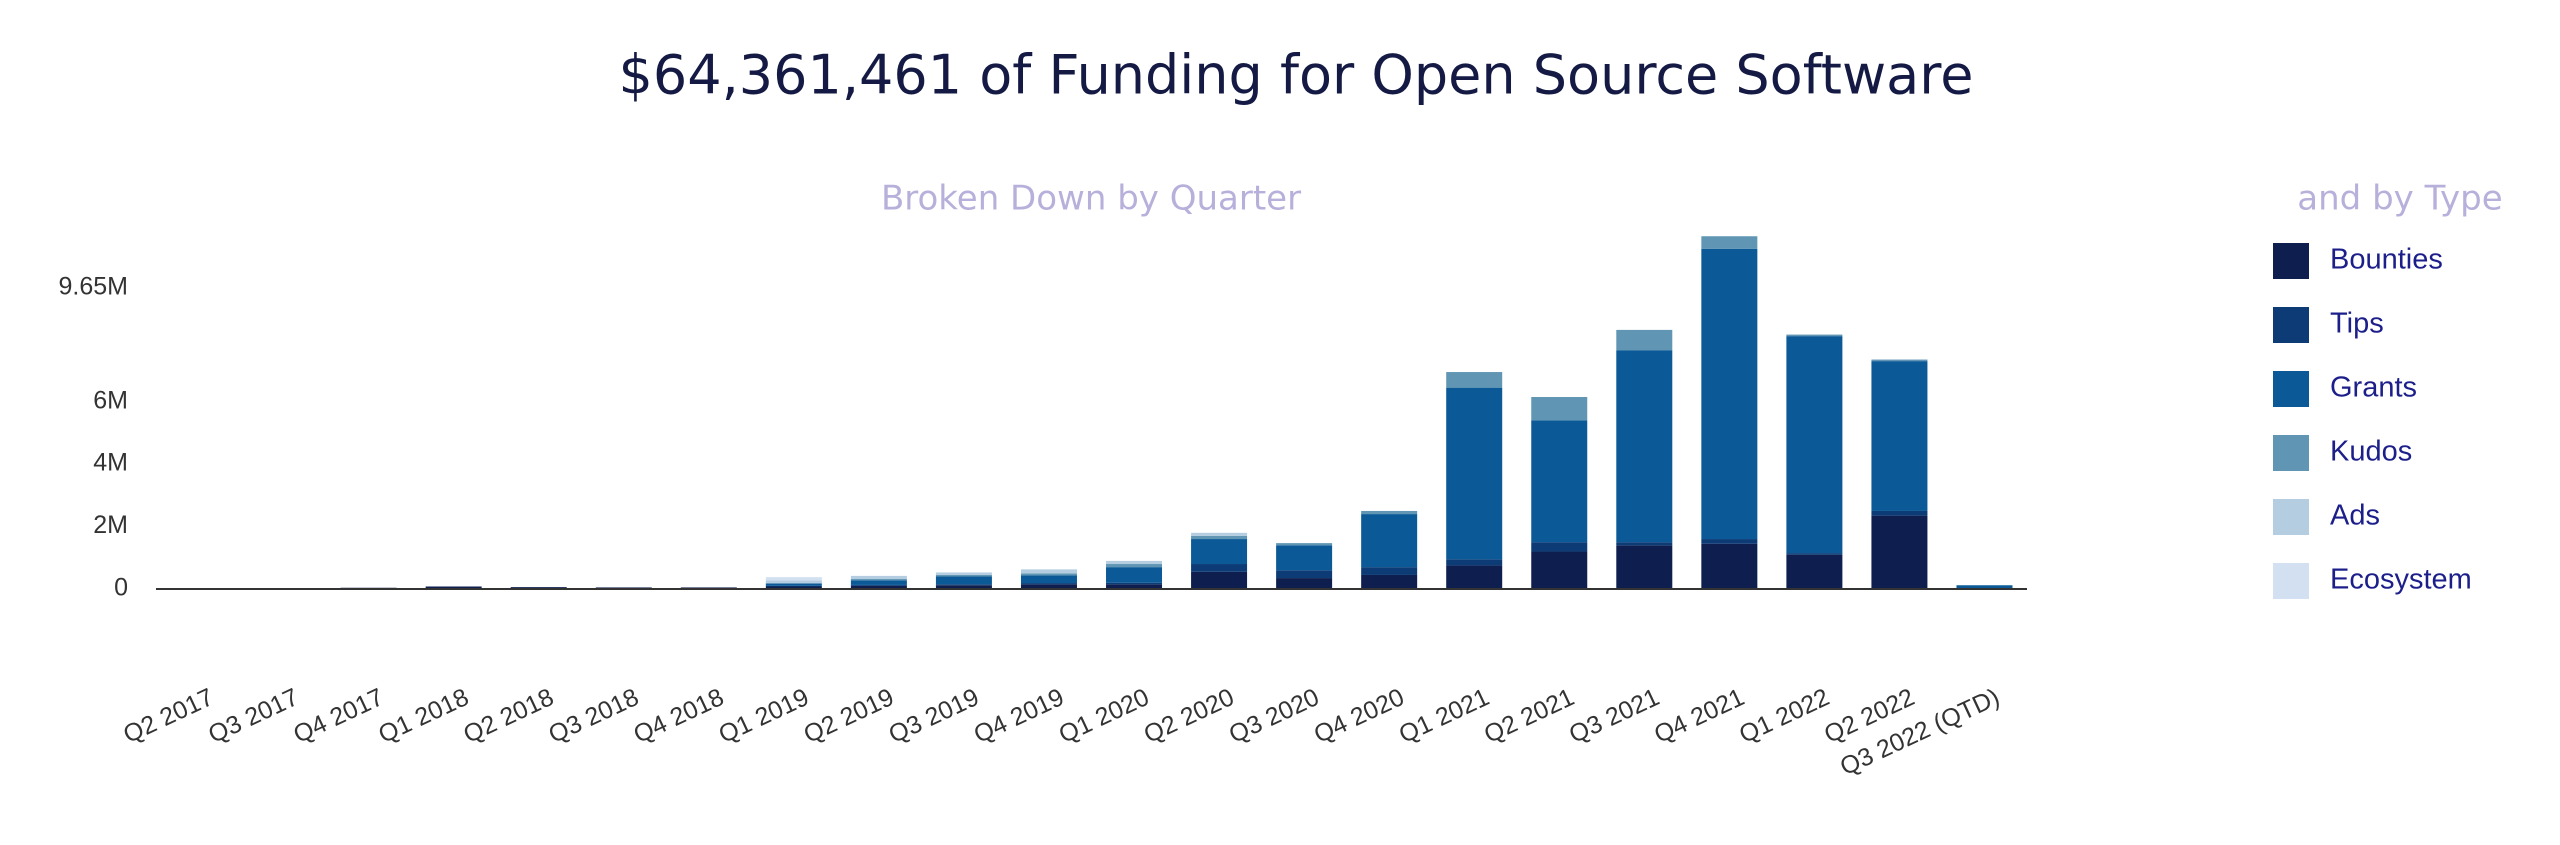 The image size is (2560, 845). What do you see at coordinates (2371, 452) in the screenshot?
I see `legend-label: Kudos` at bounding box center [2371, 452].